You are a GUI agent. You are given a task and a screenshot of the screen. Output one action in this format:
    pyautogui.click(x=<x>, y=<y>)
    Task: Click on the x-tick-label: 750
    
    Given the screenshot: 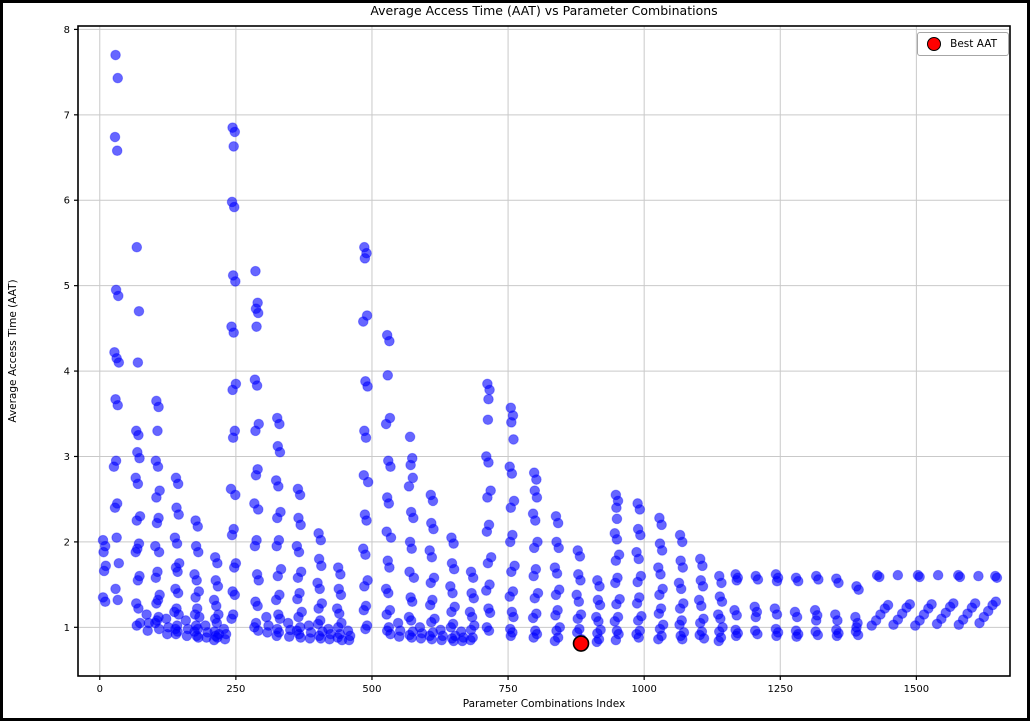 What is the action you would take?
    pyautogui.click(x=508, y=689)
    